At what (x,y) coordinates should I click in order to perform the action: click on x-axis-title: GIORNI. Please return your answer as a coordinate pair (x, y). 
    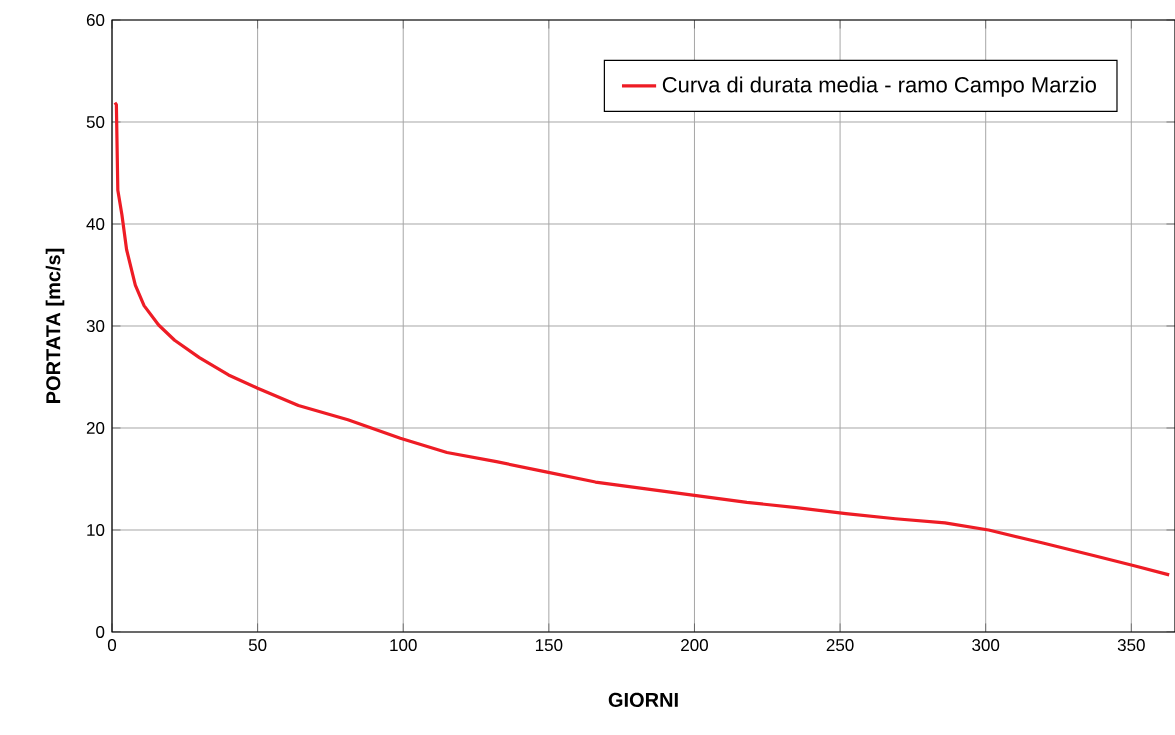
    Looking at the image, I should click on (643, 699).